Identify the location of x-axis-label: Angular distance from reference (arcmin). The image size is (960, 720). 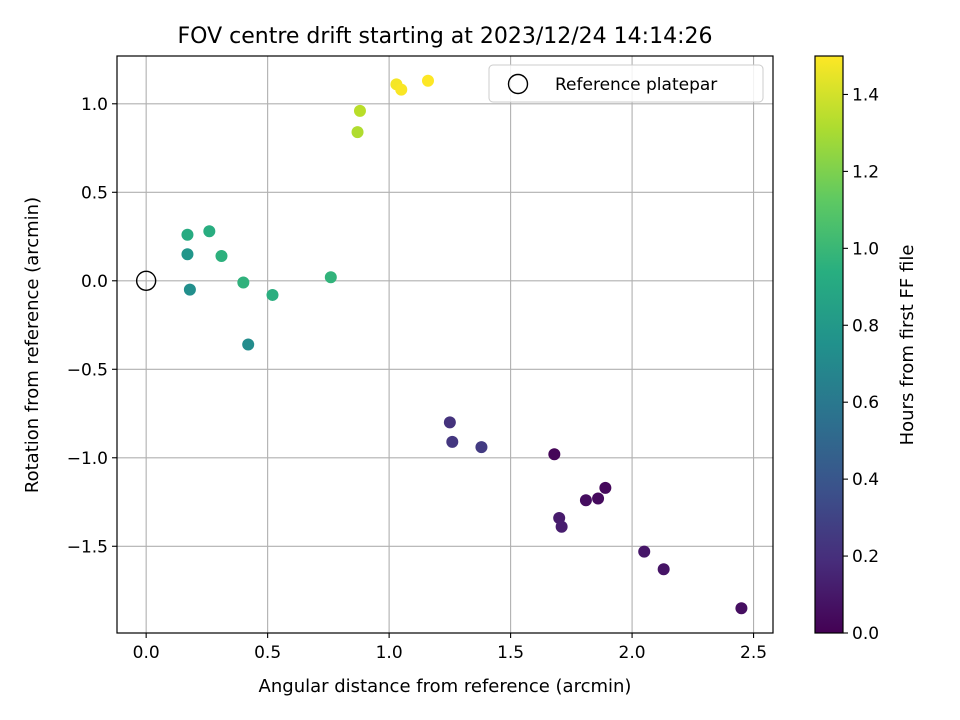
(445, 686).